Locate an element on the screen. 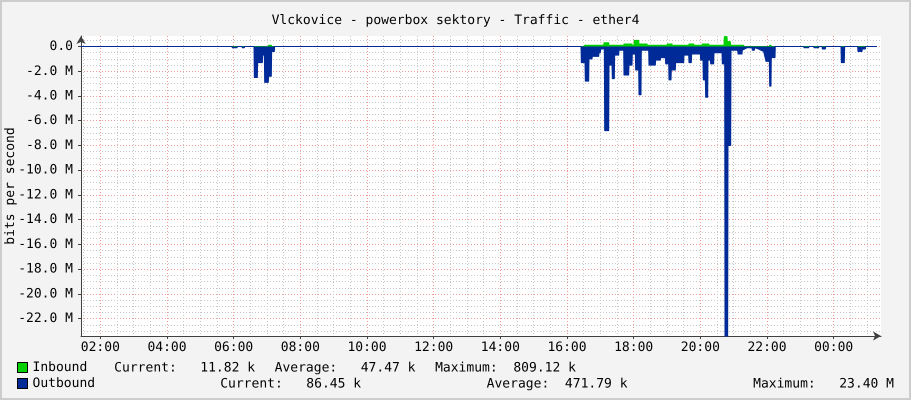 The height and width of the screenshot is (400, 911). y-tick-label: -2.0 M is located at coordinates (50, 71).